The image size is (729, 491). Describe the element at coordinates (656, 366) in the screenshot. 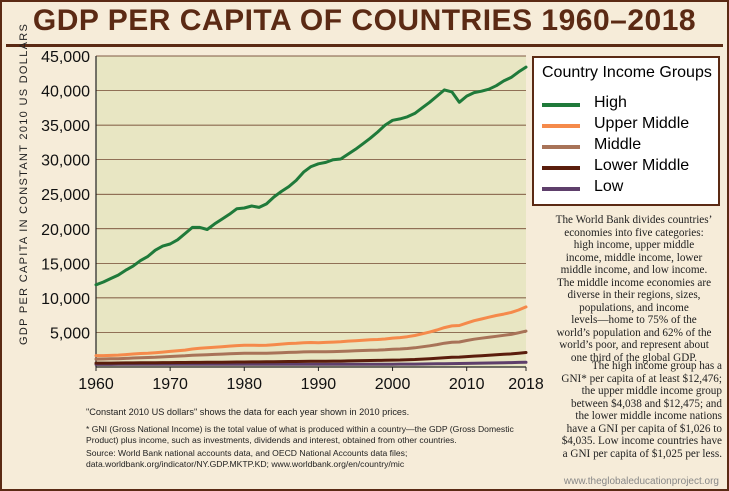

I see `side-text-line: The high income group has a` at that location.